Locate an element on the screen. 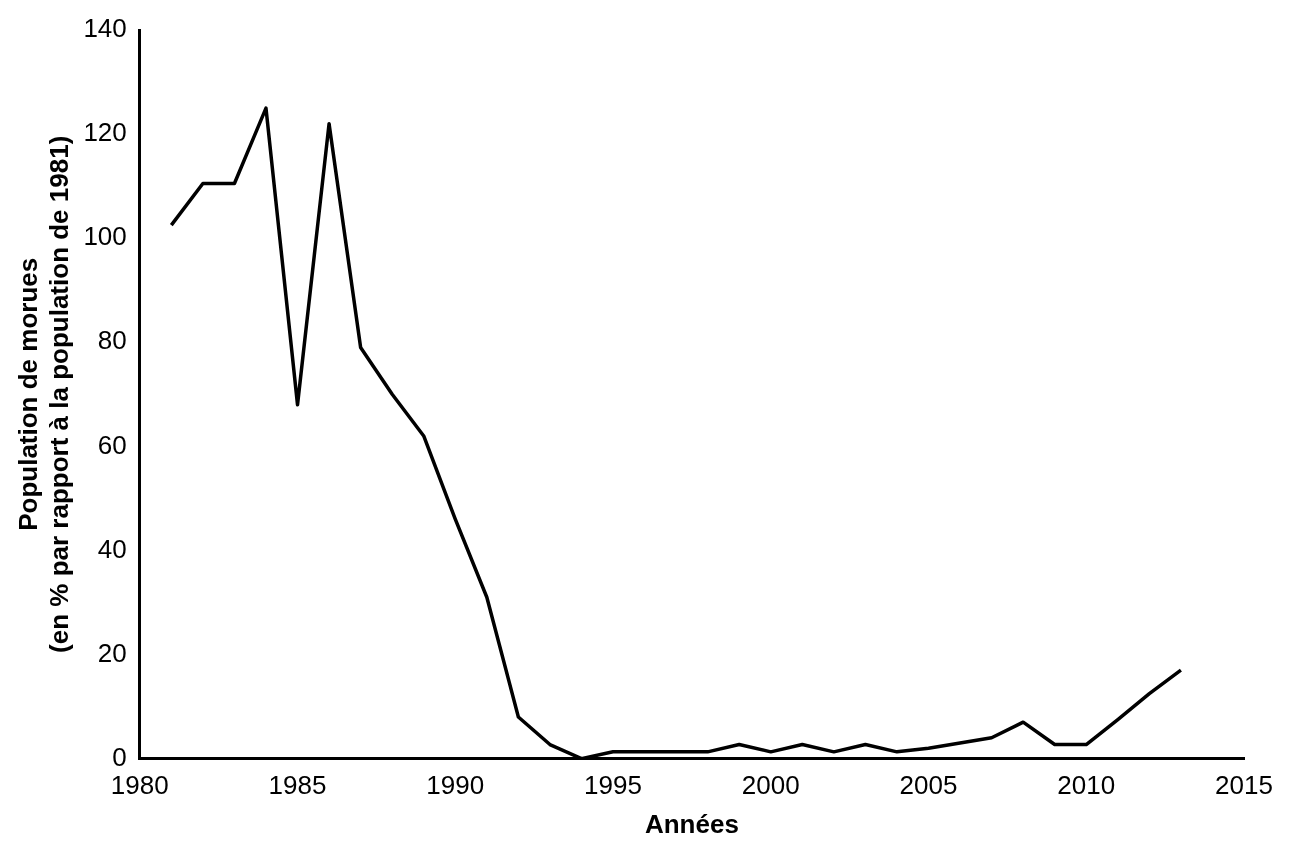  y-tick-label: 0 is located at coordinates (119, 756).